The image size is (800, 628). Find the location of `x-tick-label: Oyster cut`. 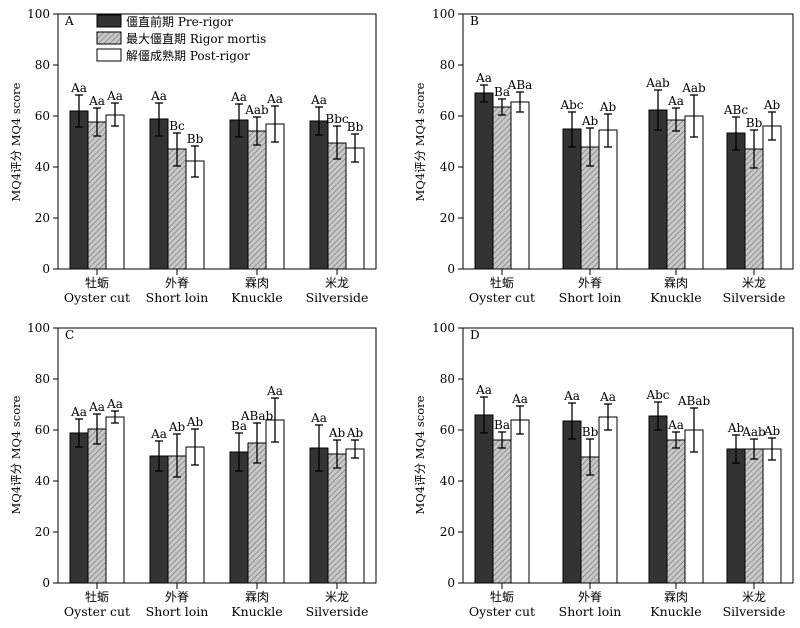

x-tick-label: Oyster cut is located at coordinates (502, 297).